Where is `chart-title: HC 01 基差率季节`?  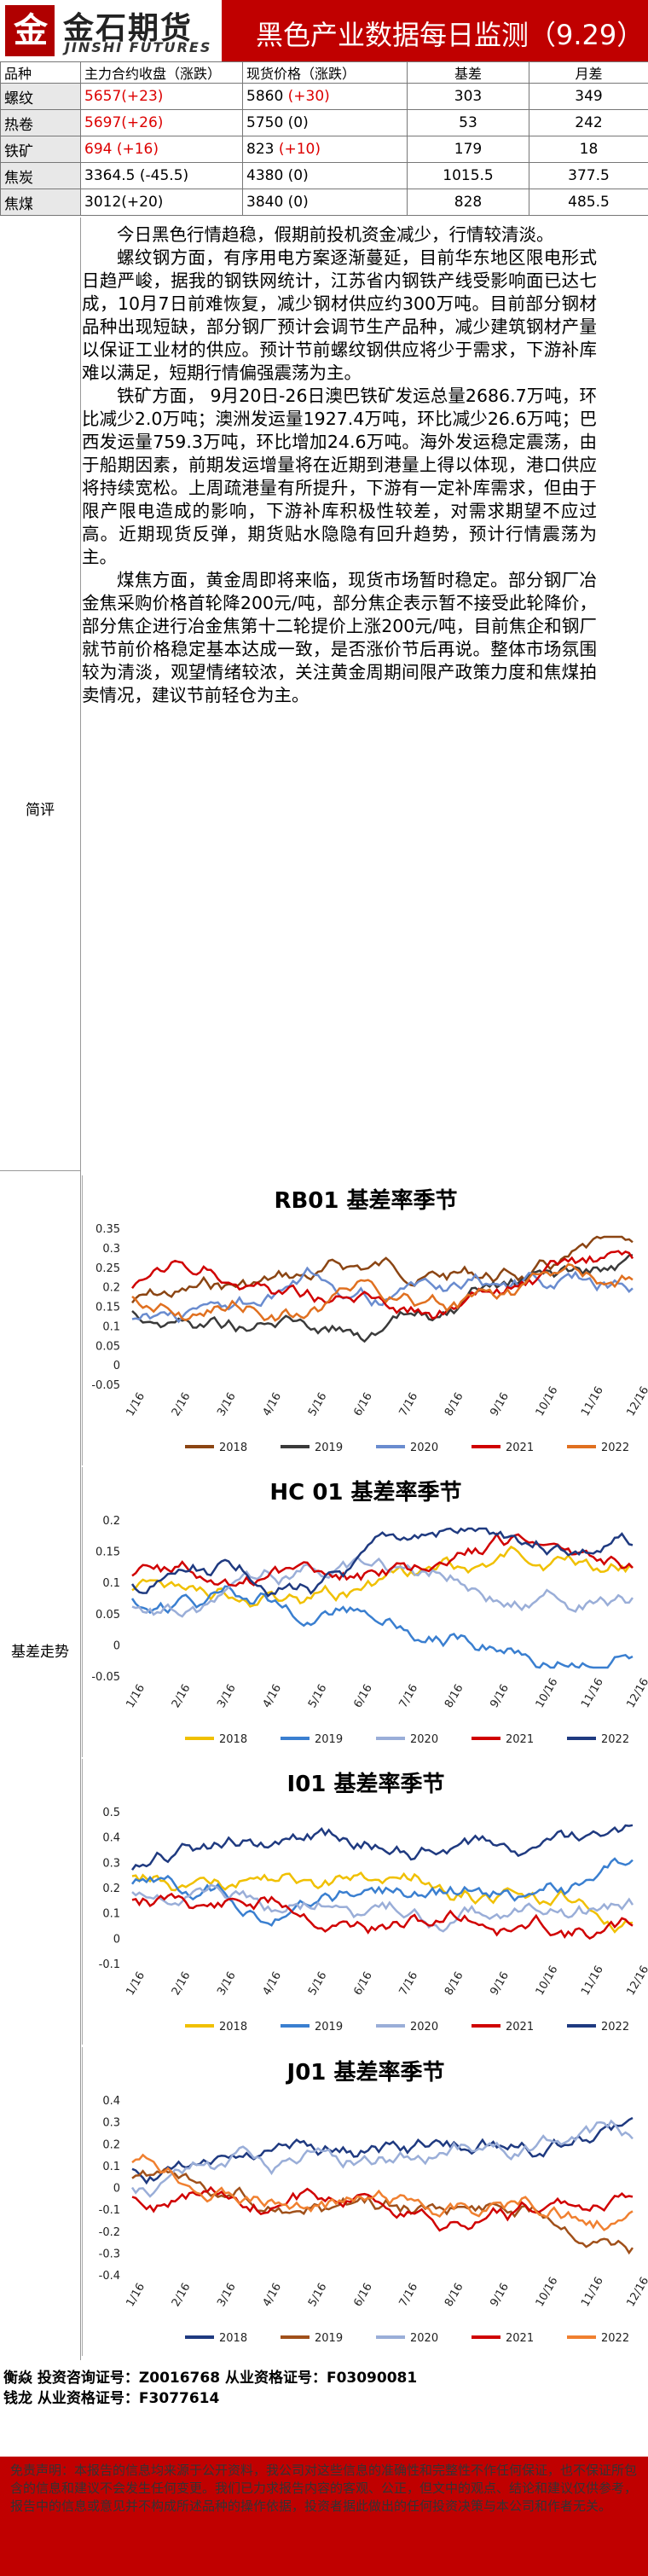 chart-title: HC 01 基差率季节 is located at coordinates (365, 1492).